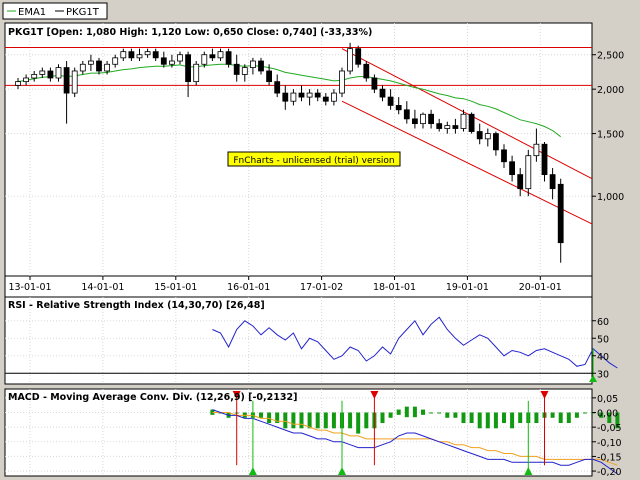 Image resolution: width=640 pixels, height=480 pixels. I want to click on price-y-tick-label: 2,500, so click(610, 56).